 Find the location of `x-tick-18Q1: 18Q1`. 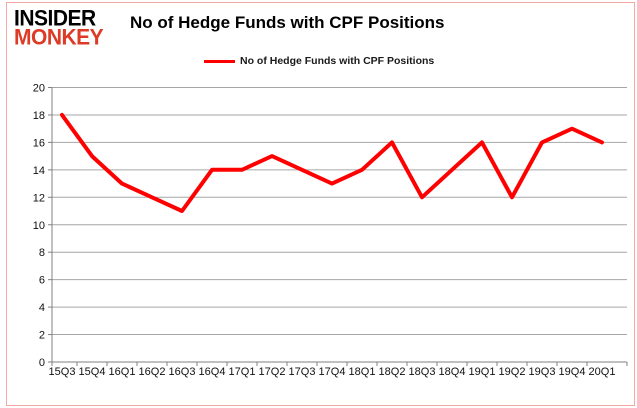

x-tick-18Q1: 18Q1 is located at coordinates (362, 372).